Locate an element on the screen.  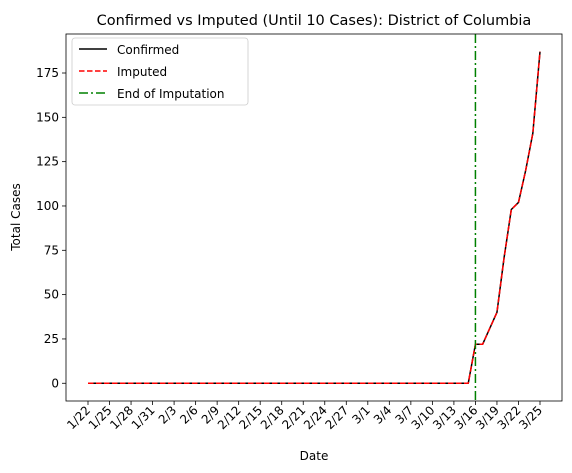
x-tick-label: 2/21 is located at coordinates (293, 417).